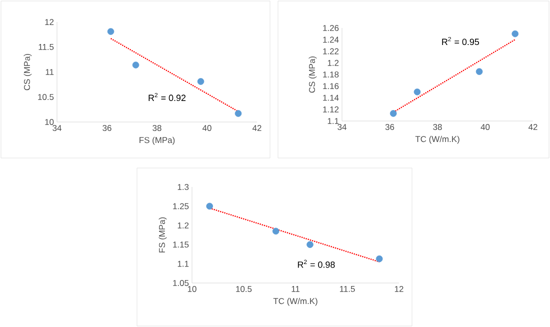 The image size is (550, 327). Describe the element at coordinates (331, 28) in the screenshot. I see `y-tick-label: 1.26` at that location.